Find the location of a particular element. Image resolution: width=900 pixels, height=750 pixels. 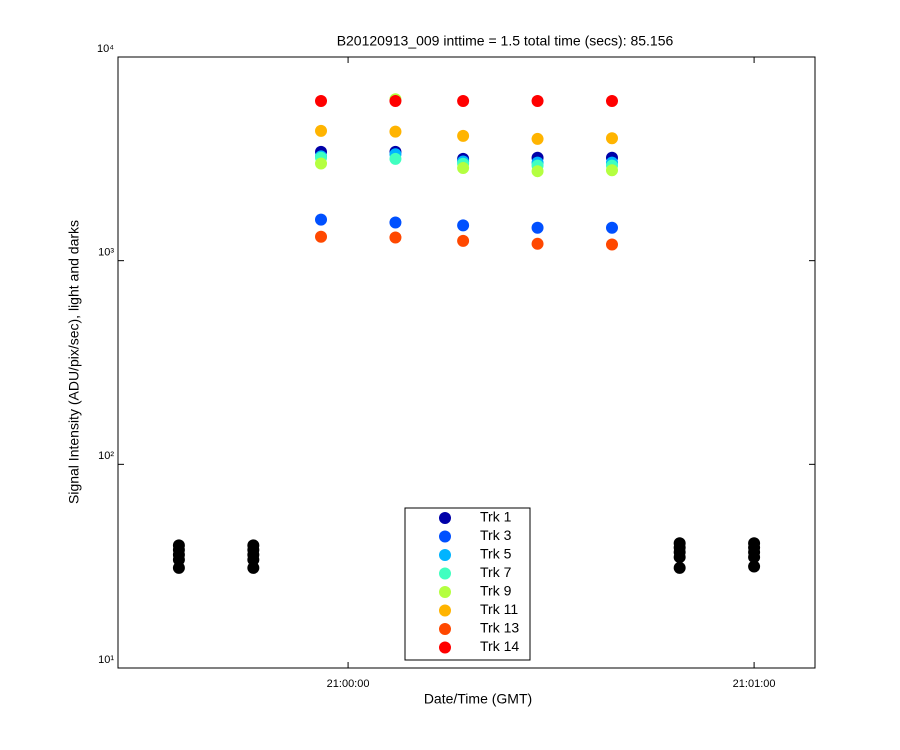

y-tick-label: 10³ is located at coordinates (106, 253).